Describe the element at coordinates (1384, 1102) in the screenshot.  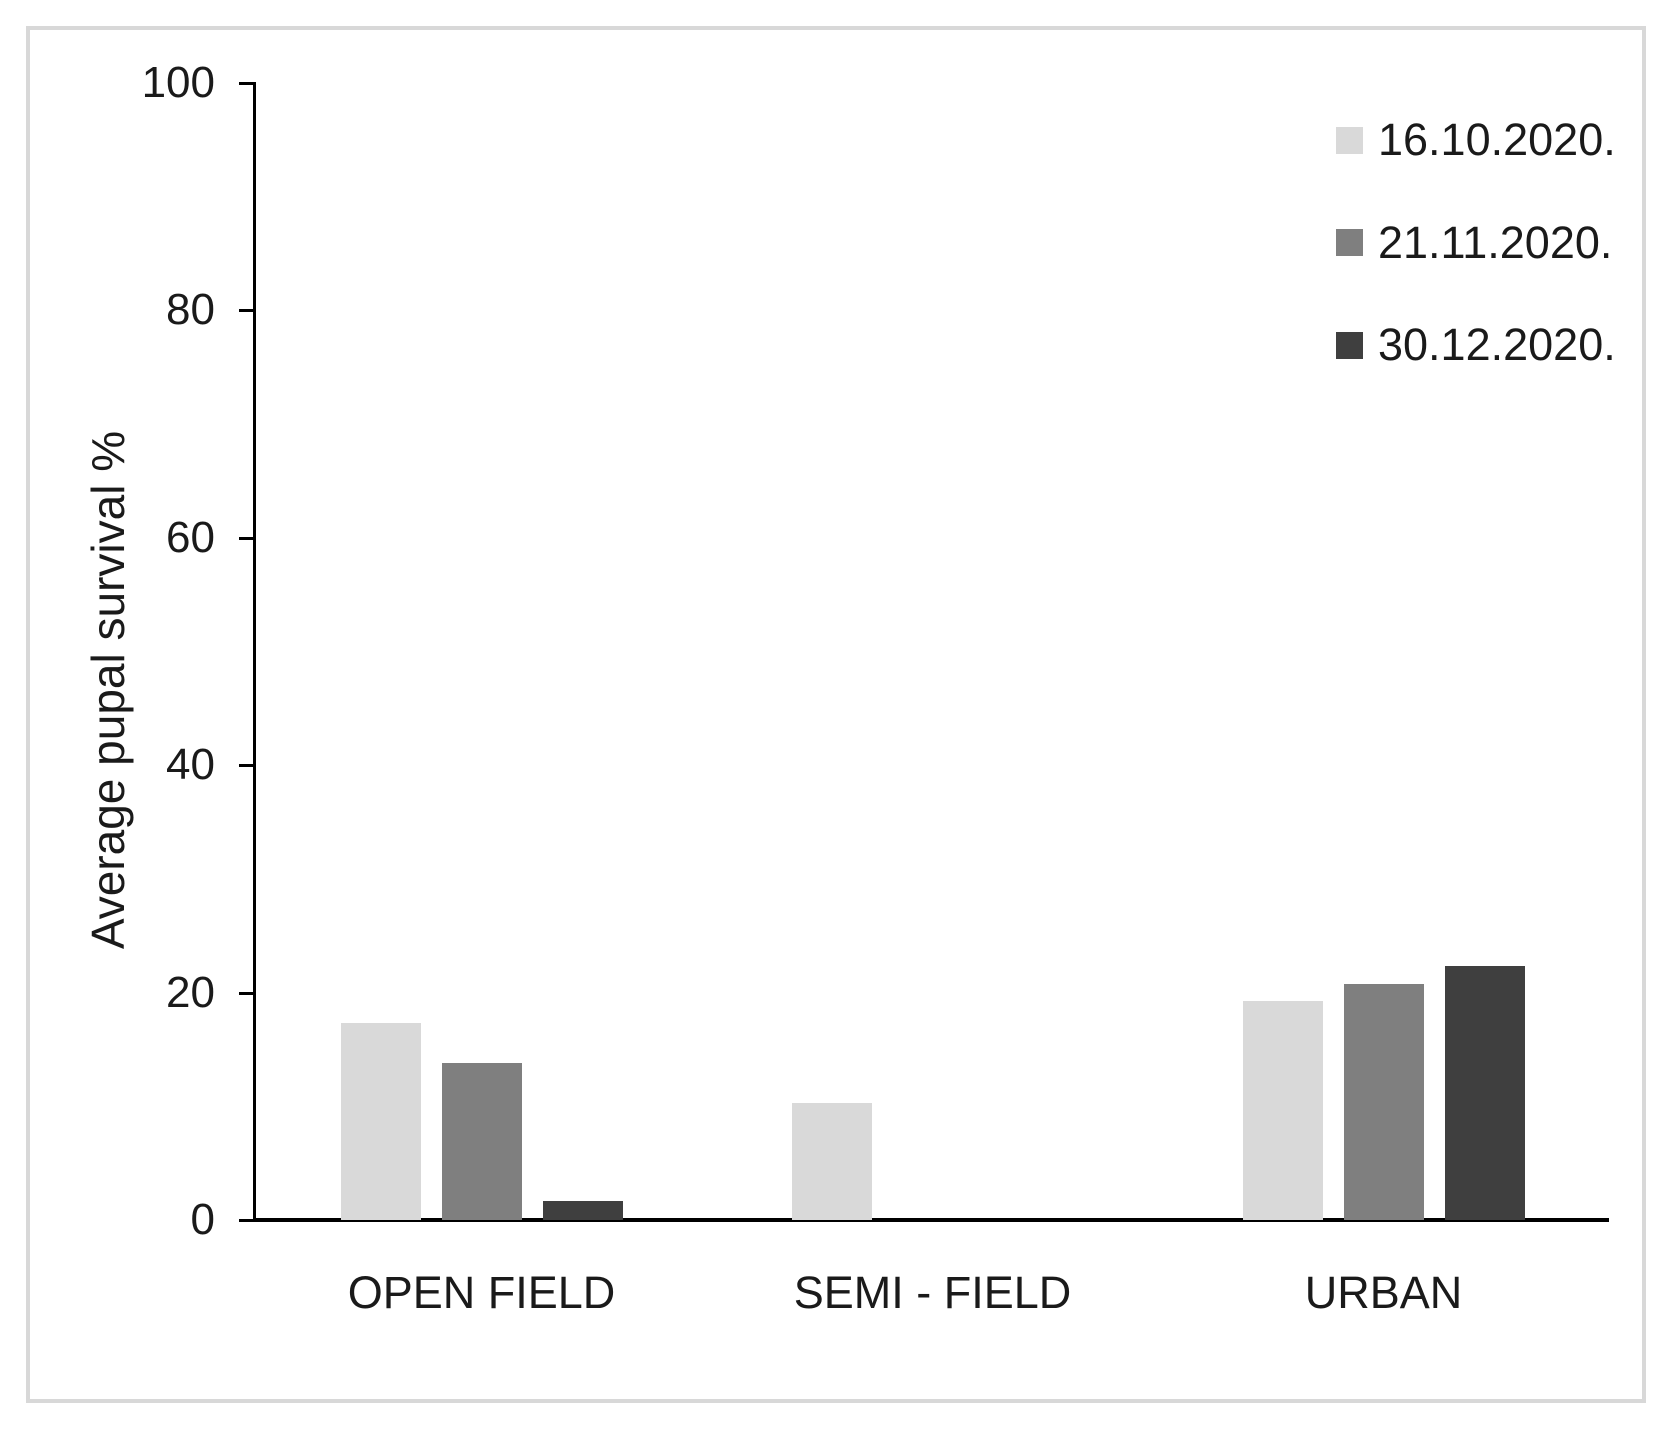
I see `bar-urban-21-11-2020` at that location.